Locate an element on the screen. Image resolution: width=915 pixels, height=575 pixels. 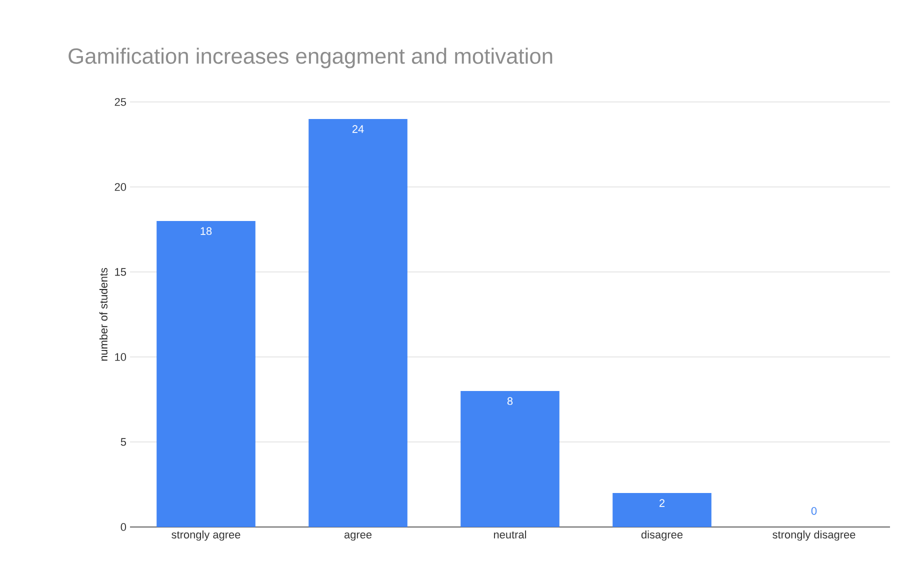
x-tick-label: strongly agree is located at coordinates (206, 535).